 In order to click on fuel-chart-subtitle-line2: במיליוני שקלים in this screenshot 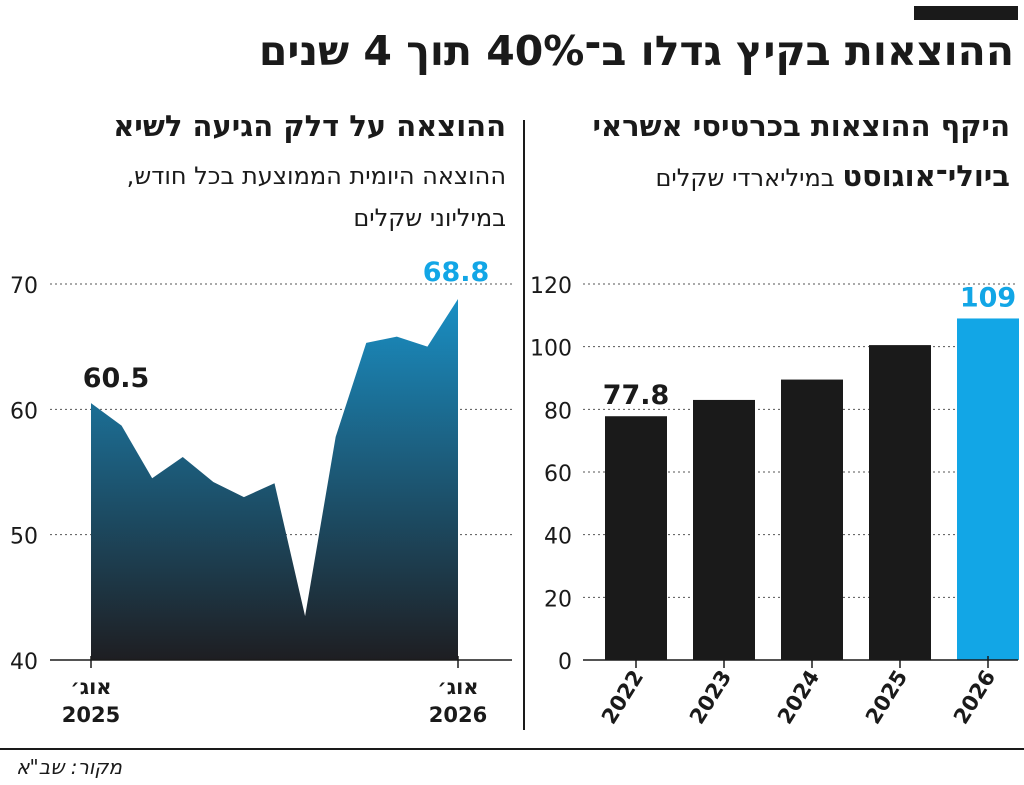, I will do `click(429, 218)`.